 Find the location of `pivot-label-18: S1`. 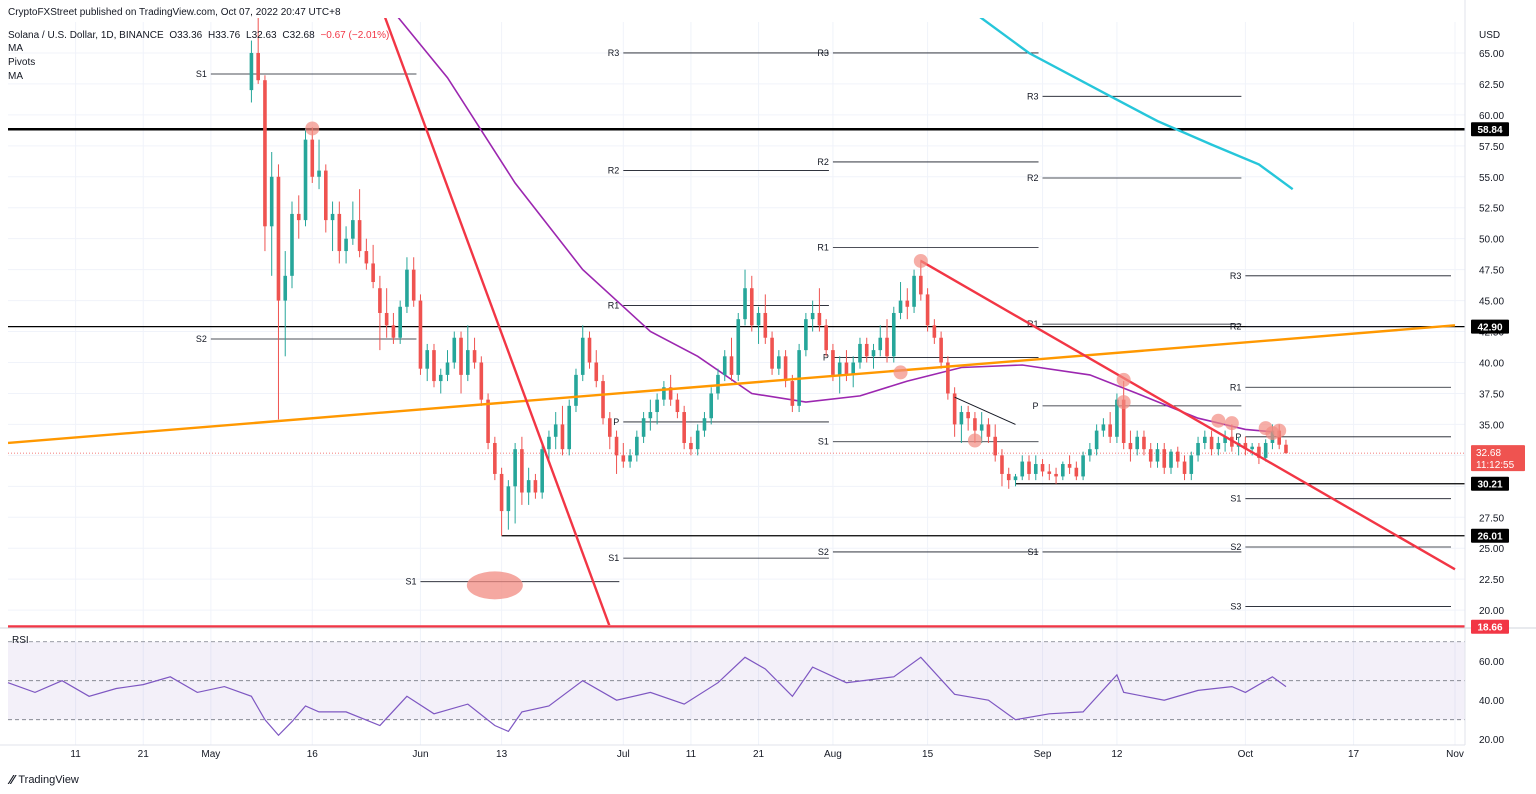

pivot-label-18: S1 is located at coordinates (1033, 552).